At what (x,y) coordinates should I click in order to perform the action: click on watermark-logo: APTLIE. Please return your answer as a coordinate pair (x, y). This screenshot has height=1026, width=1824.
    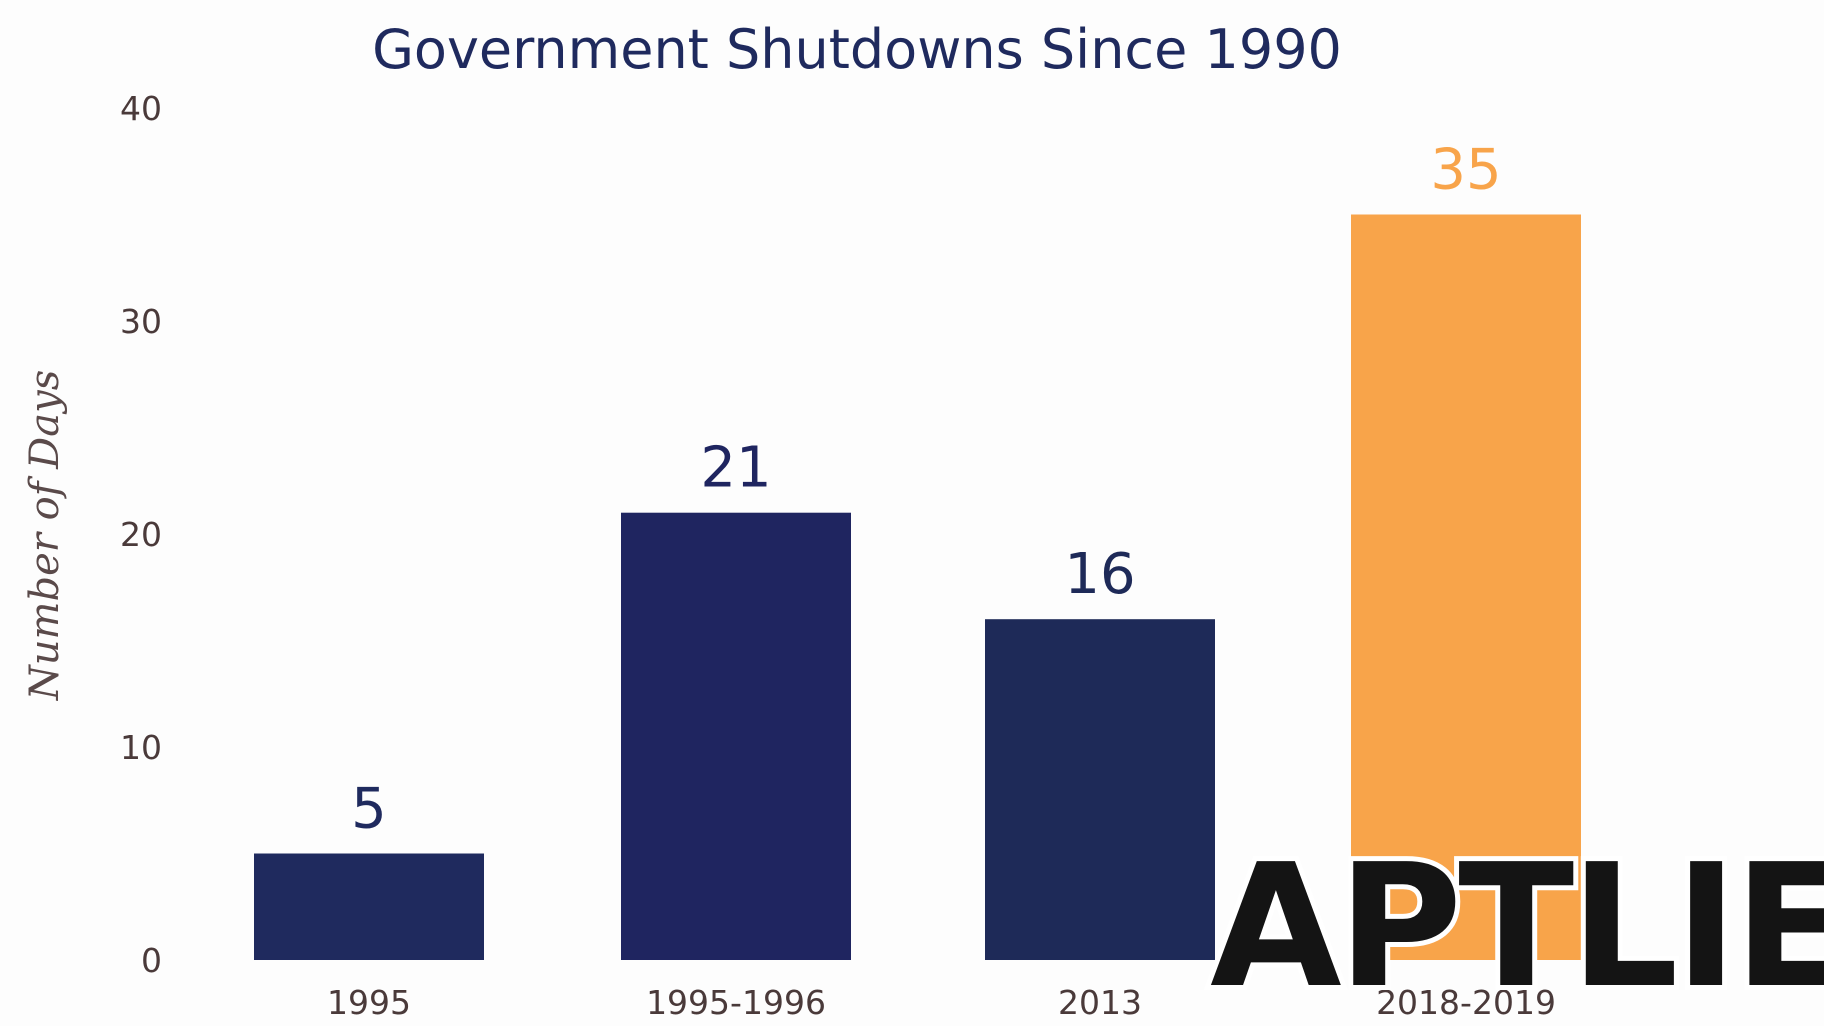
    Looking at the image, I should click on (1517, 927).